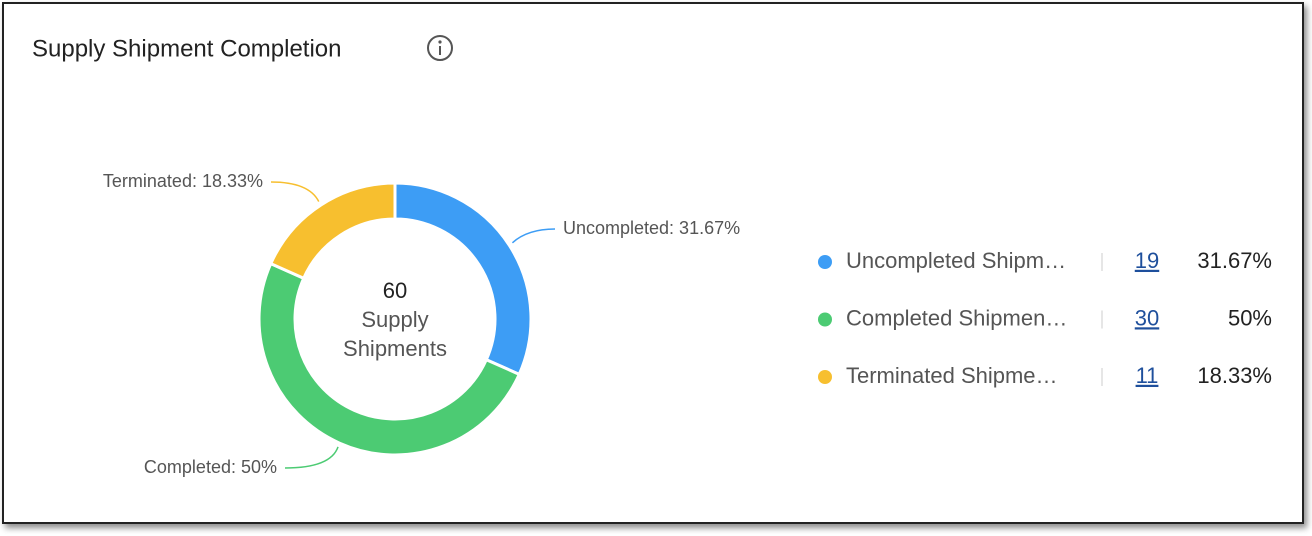  Describe the element at coordinates (210, 467) in the screenshot. I see `slice-label: Completed: 50%` at that location.